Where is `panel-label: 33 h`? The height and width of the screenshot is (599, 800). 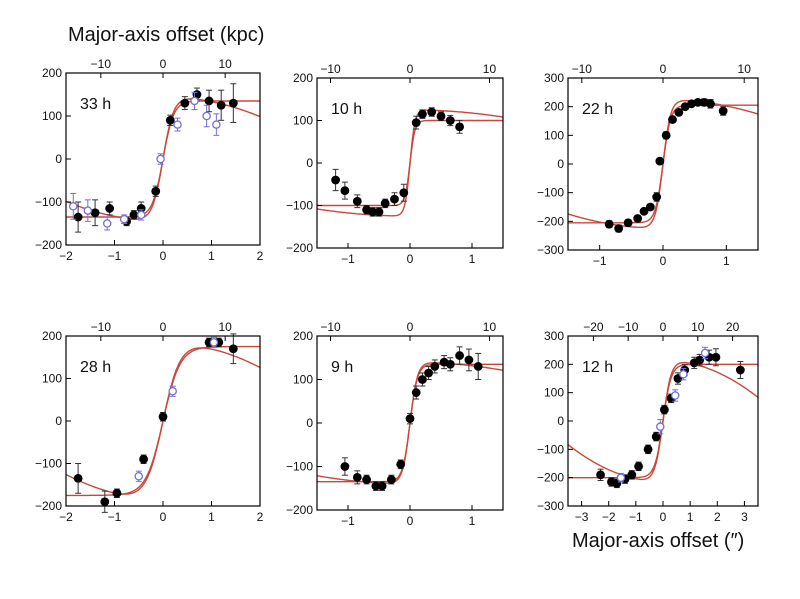 panel-label: 33 h is located at coordinates (95, 104).